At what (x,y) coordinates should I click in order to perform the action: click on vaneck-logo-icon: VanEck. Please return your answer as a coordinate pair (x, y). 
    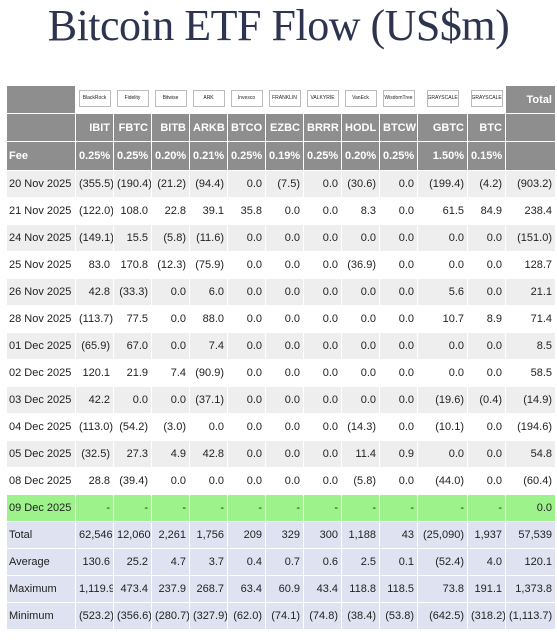
    Looking at the image, I should click on (360, 98).